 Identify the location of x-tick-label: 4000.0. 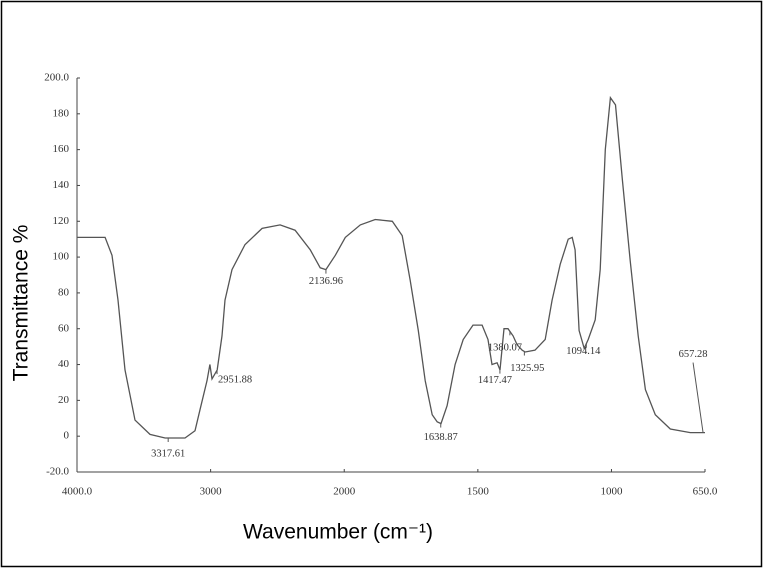
(77, 492).